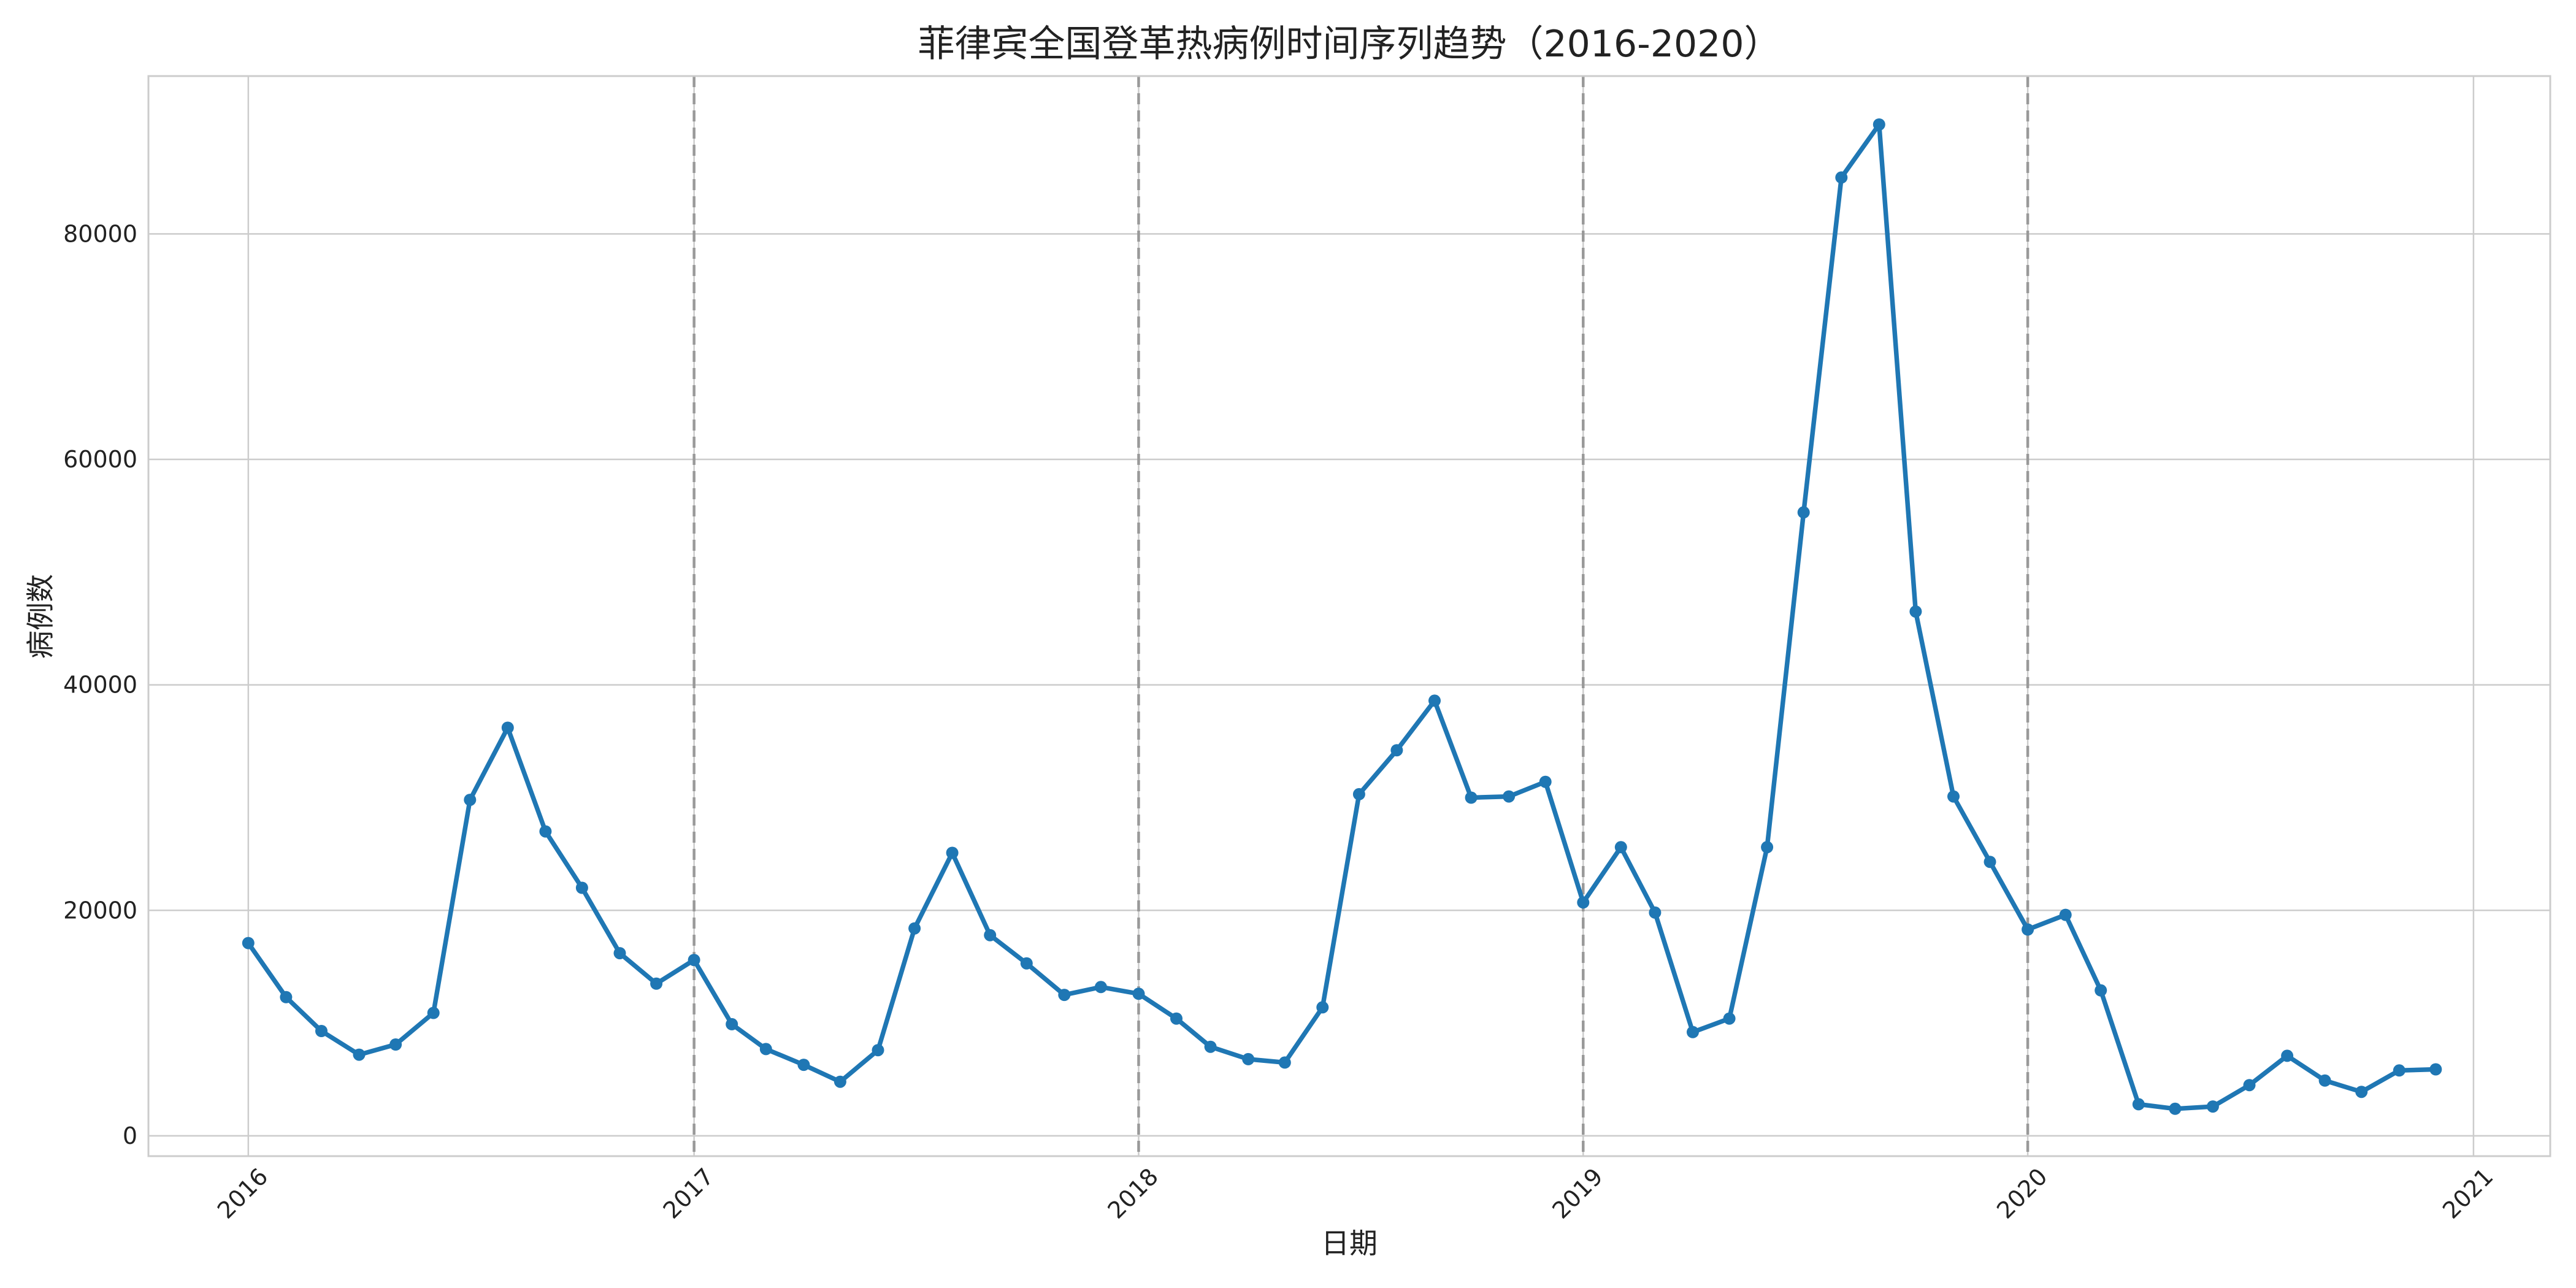  Describe the element at coordinates (2468, 1193) in the screenshot. I see `x-tick-label: 2021` at that location.